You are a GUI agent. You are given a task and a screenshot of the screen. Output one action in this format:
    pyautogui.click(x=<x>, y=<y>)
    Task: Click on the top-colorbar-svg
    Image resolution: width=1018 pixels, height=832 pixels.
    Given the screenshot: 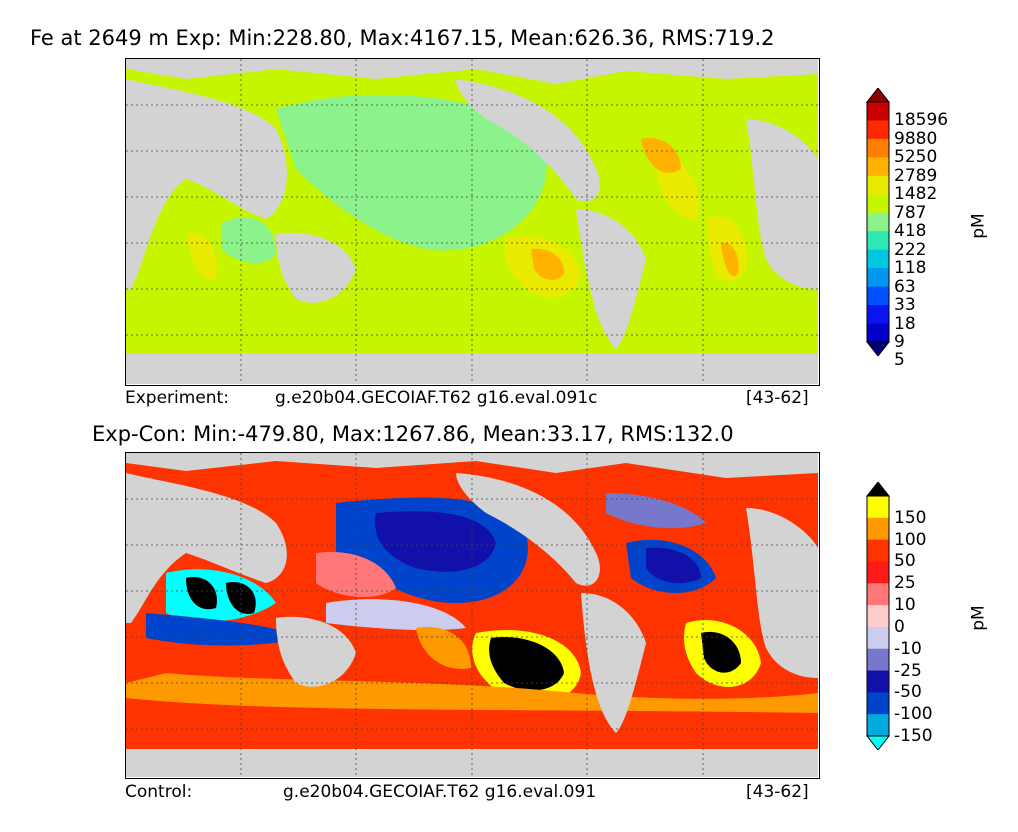 What is the action you would take?
    pyautogui.click(x=878, y=222)
    